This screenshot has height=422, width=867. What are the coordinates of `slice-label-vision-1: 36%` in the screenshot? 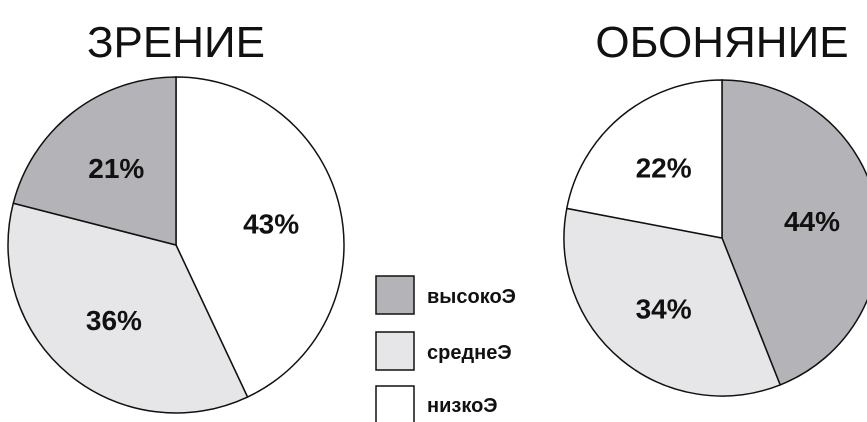 It's located at (114, 320).